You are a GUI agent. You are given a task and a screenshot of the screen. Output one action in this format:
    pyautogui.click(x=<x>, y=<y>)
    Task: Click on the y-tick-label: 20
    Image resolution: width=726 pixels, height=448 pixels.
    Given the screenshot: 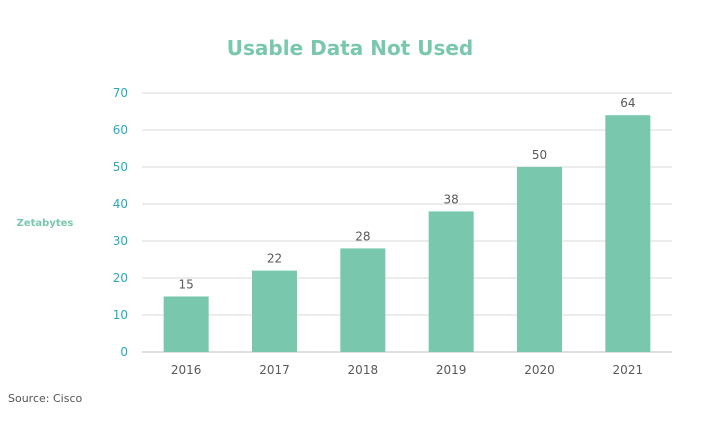 What is the action you would take?
    pyautogui.click(x=120, y=278)
    